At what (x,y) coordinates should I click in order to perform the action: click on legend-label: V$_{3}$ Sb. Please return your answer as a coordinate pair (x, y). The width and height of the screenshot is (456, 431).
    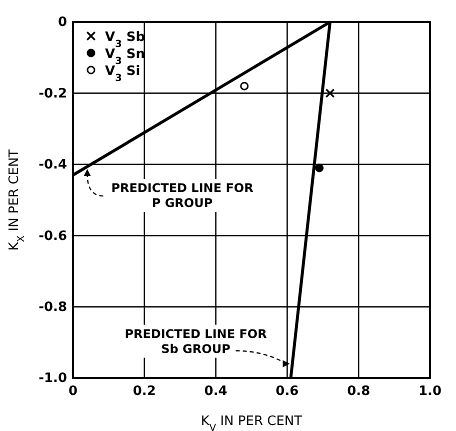
    Looking at the image, I should click on (125, 40).